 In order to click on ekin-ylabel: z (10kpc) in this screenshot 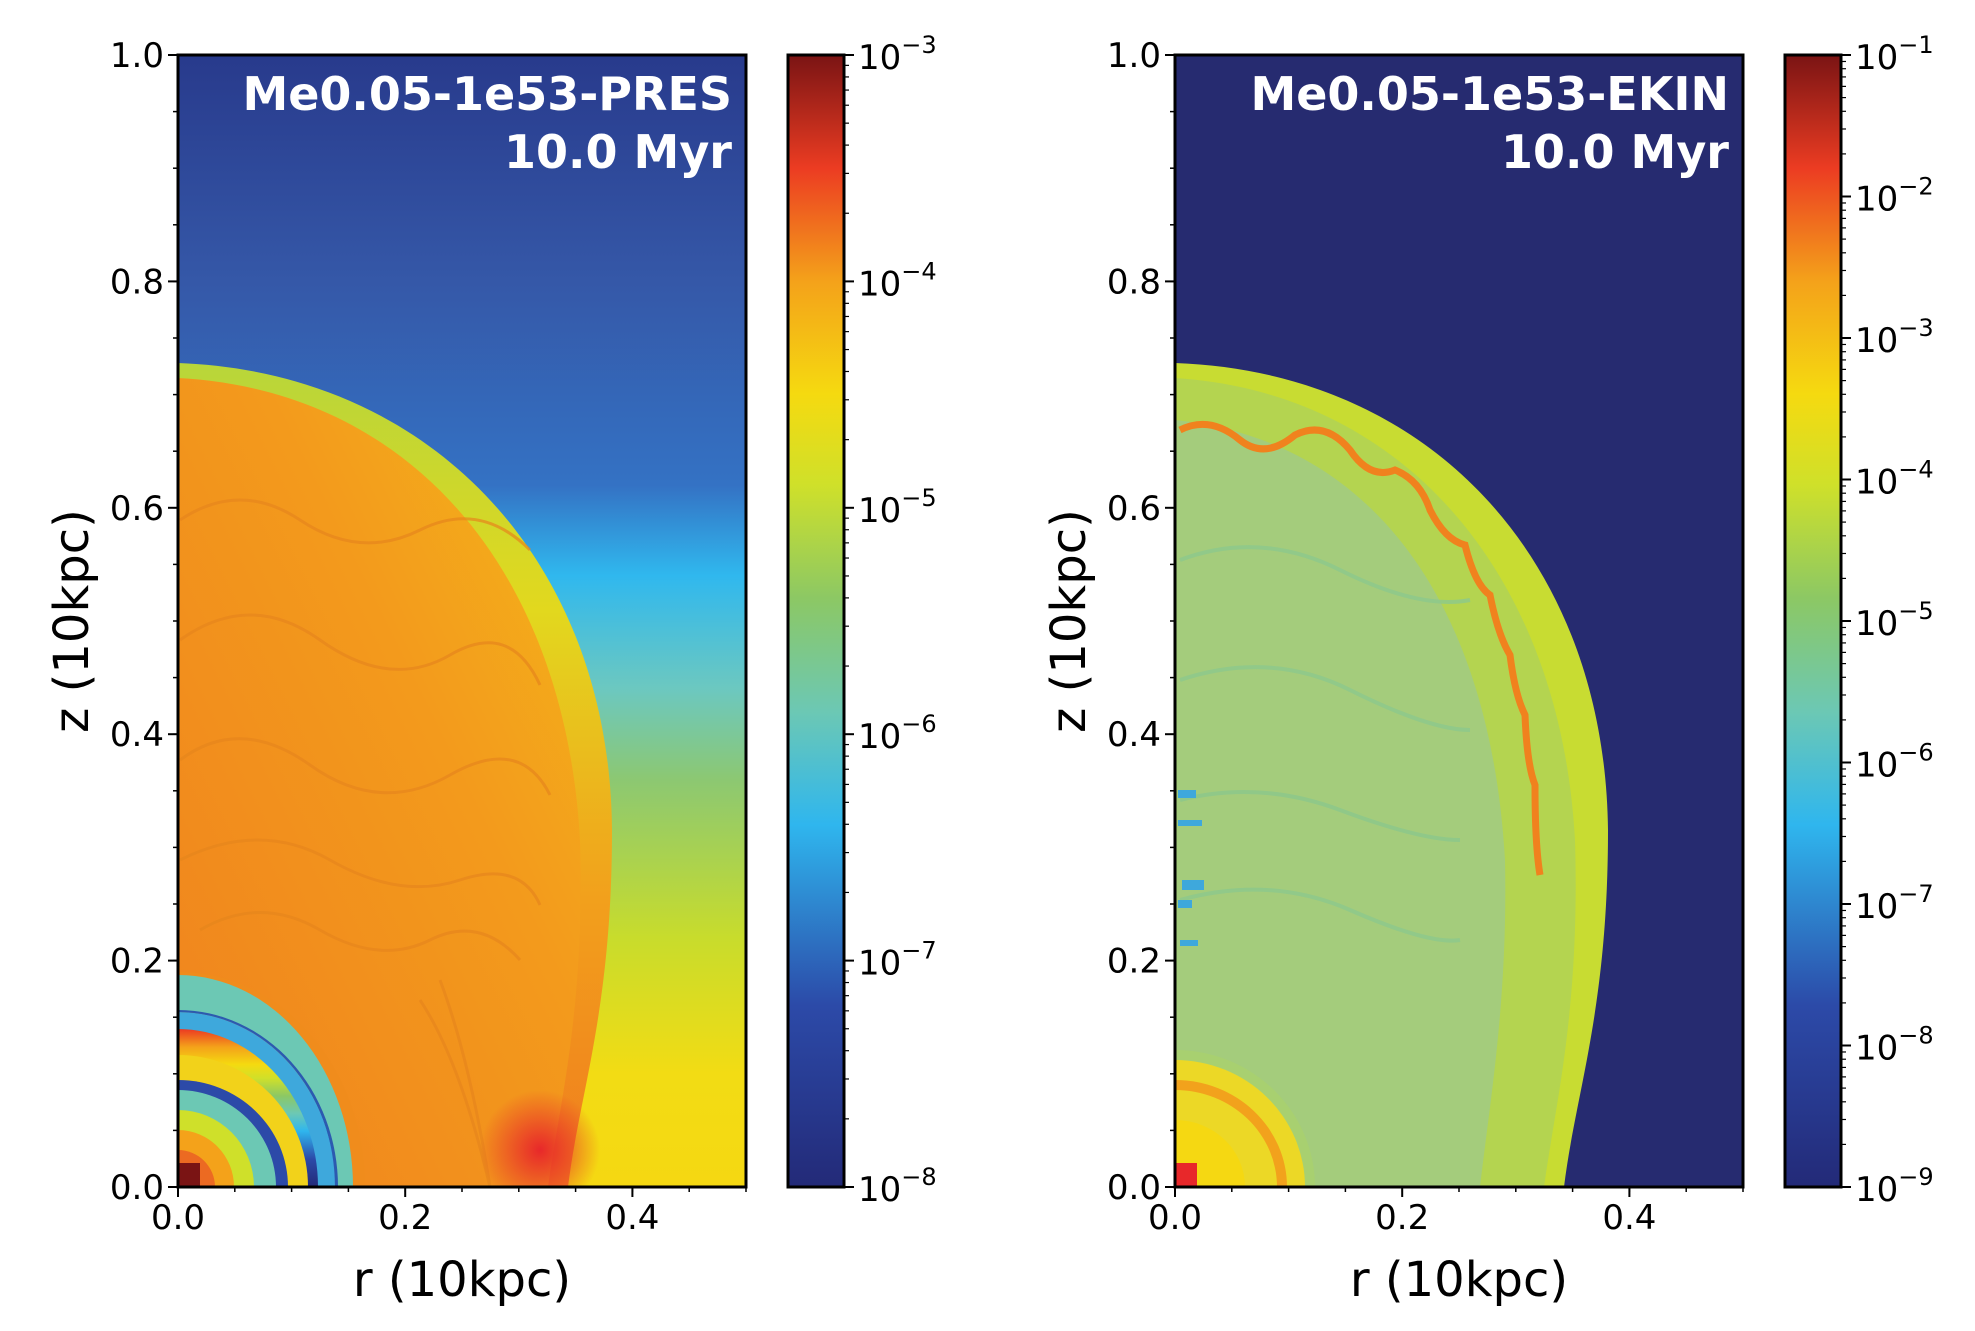, I will do `click(1069, 621)`.